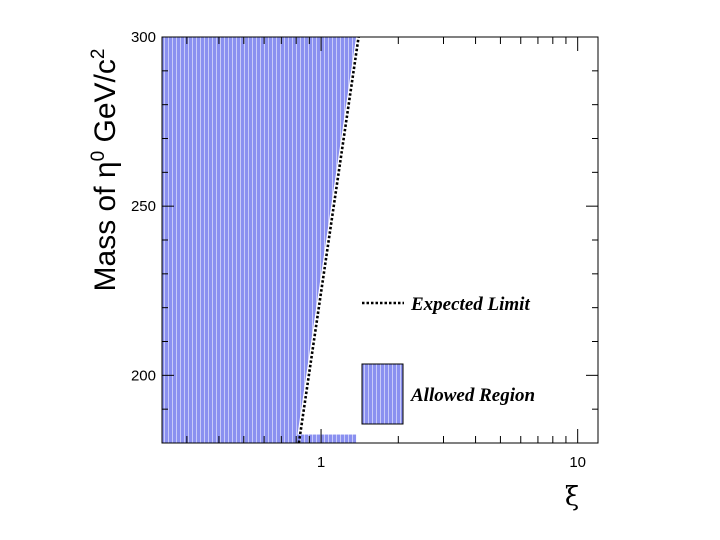 Image resolution: width=720 pixels, height=540 pixels. Describe the element at coordinates (382, 394) in the screenshot. I see `legend-swatch-allowed-region` at that location.